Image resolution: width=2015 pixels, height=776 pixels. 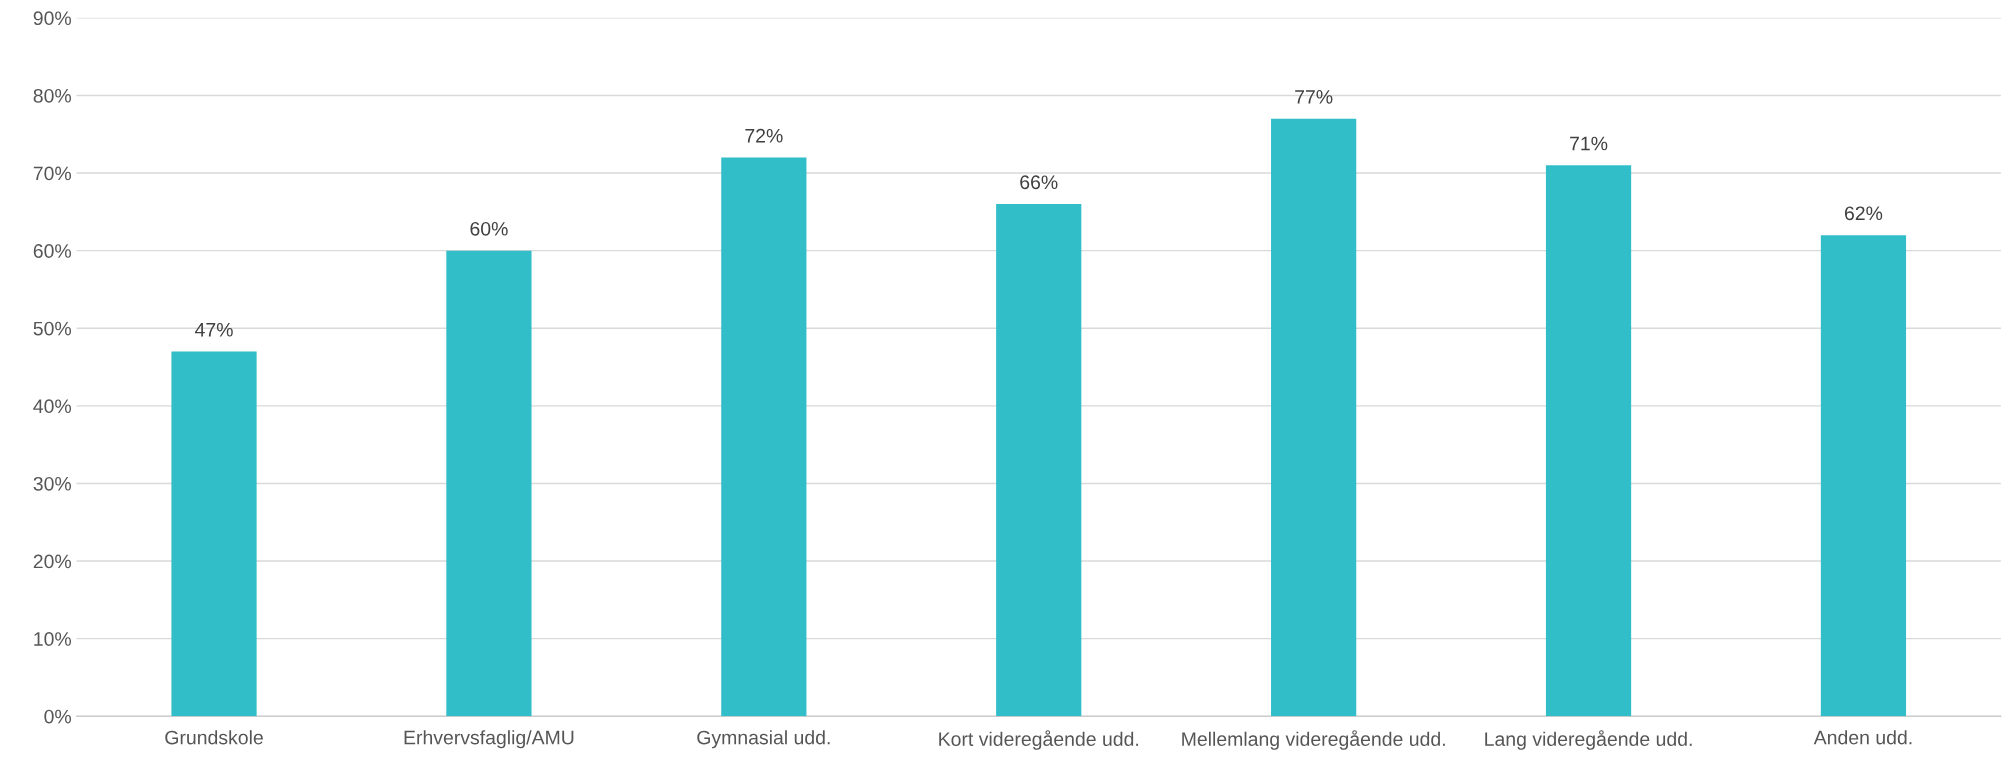 I want to click on x-tick-label: Anden udd., so click(x=1862, y=737).